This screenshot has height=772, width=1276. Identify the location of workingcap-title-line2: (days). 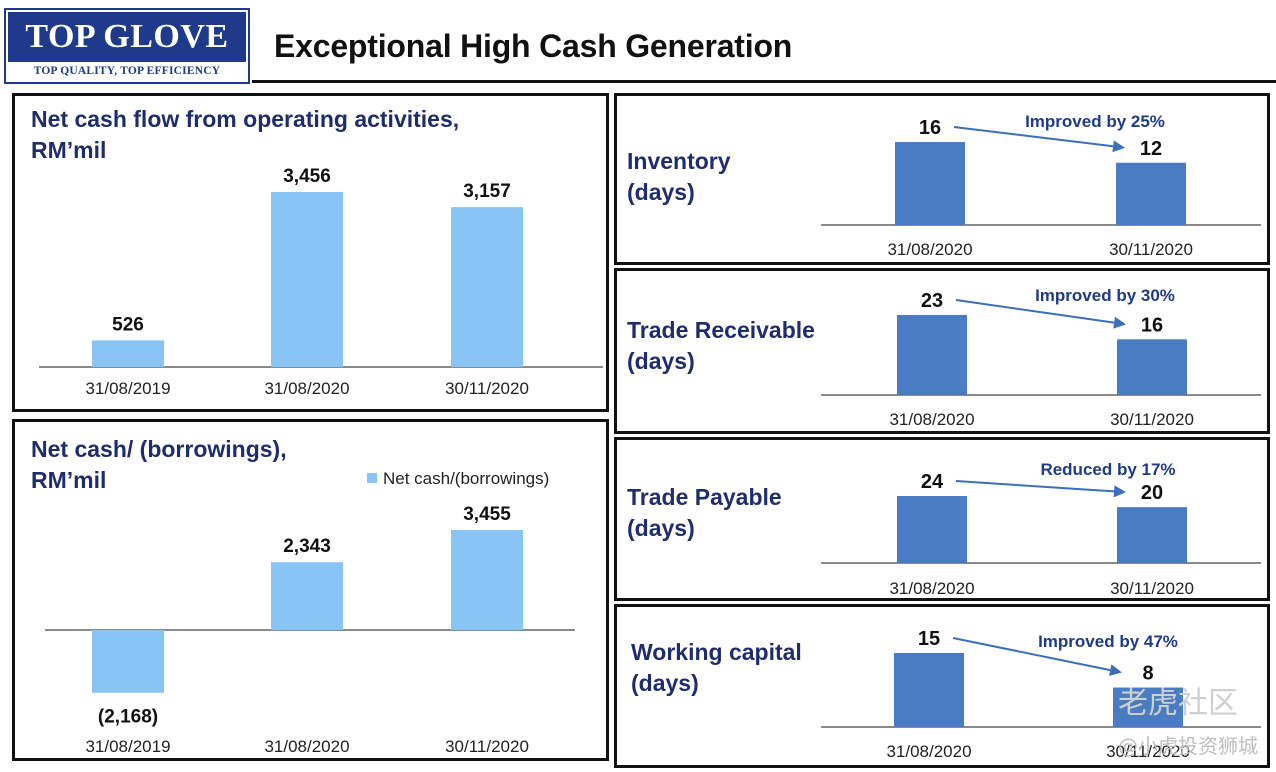
(665, 683).